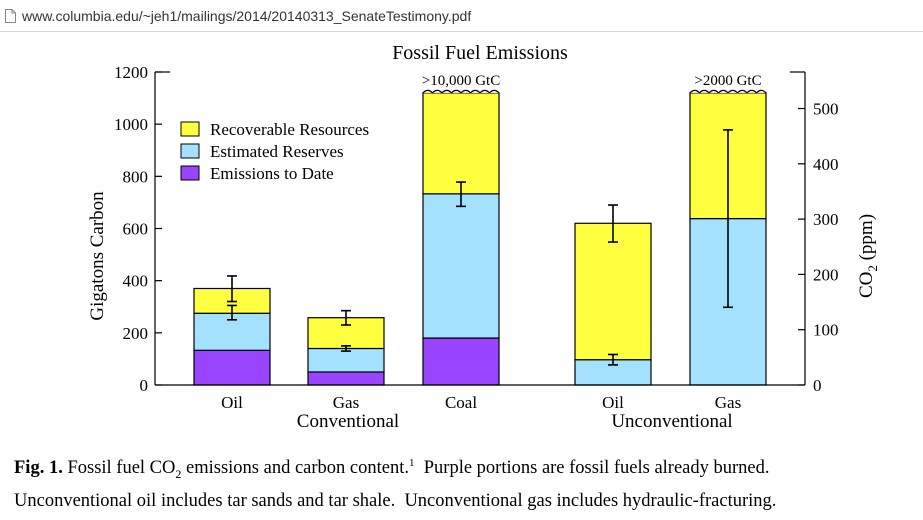 This screenshot has height=520, width=923. I want to click on x-tick-label-1: Gas, so click(346, 402).